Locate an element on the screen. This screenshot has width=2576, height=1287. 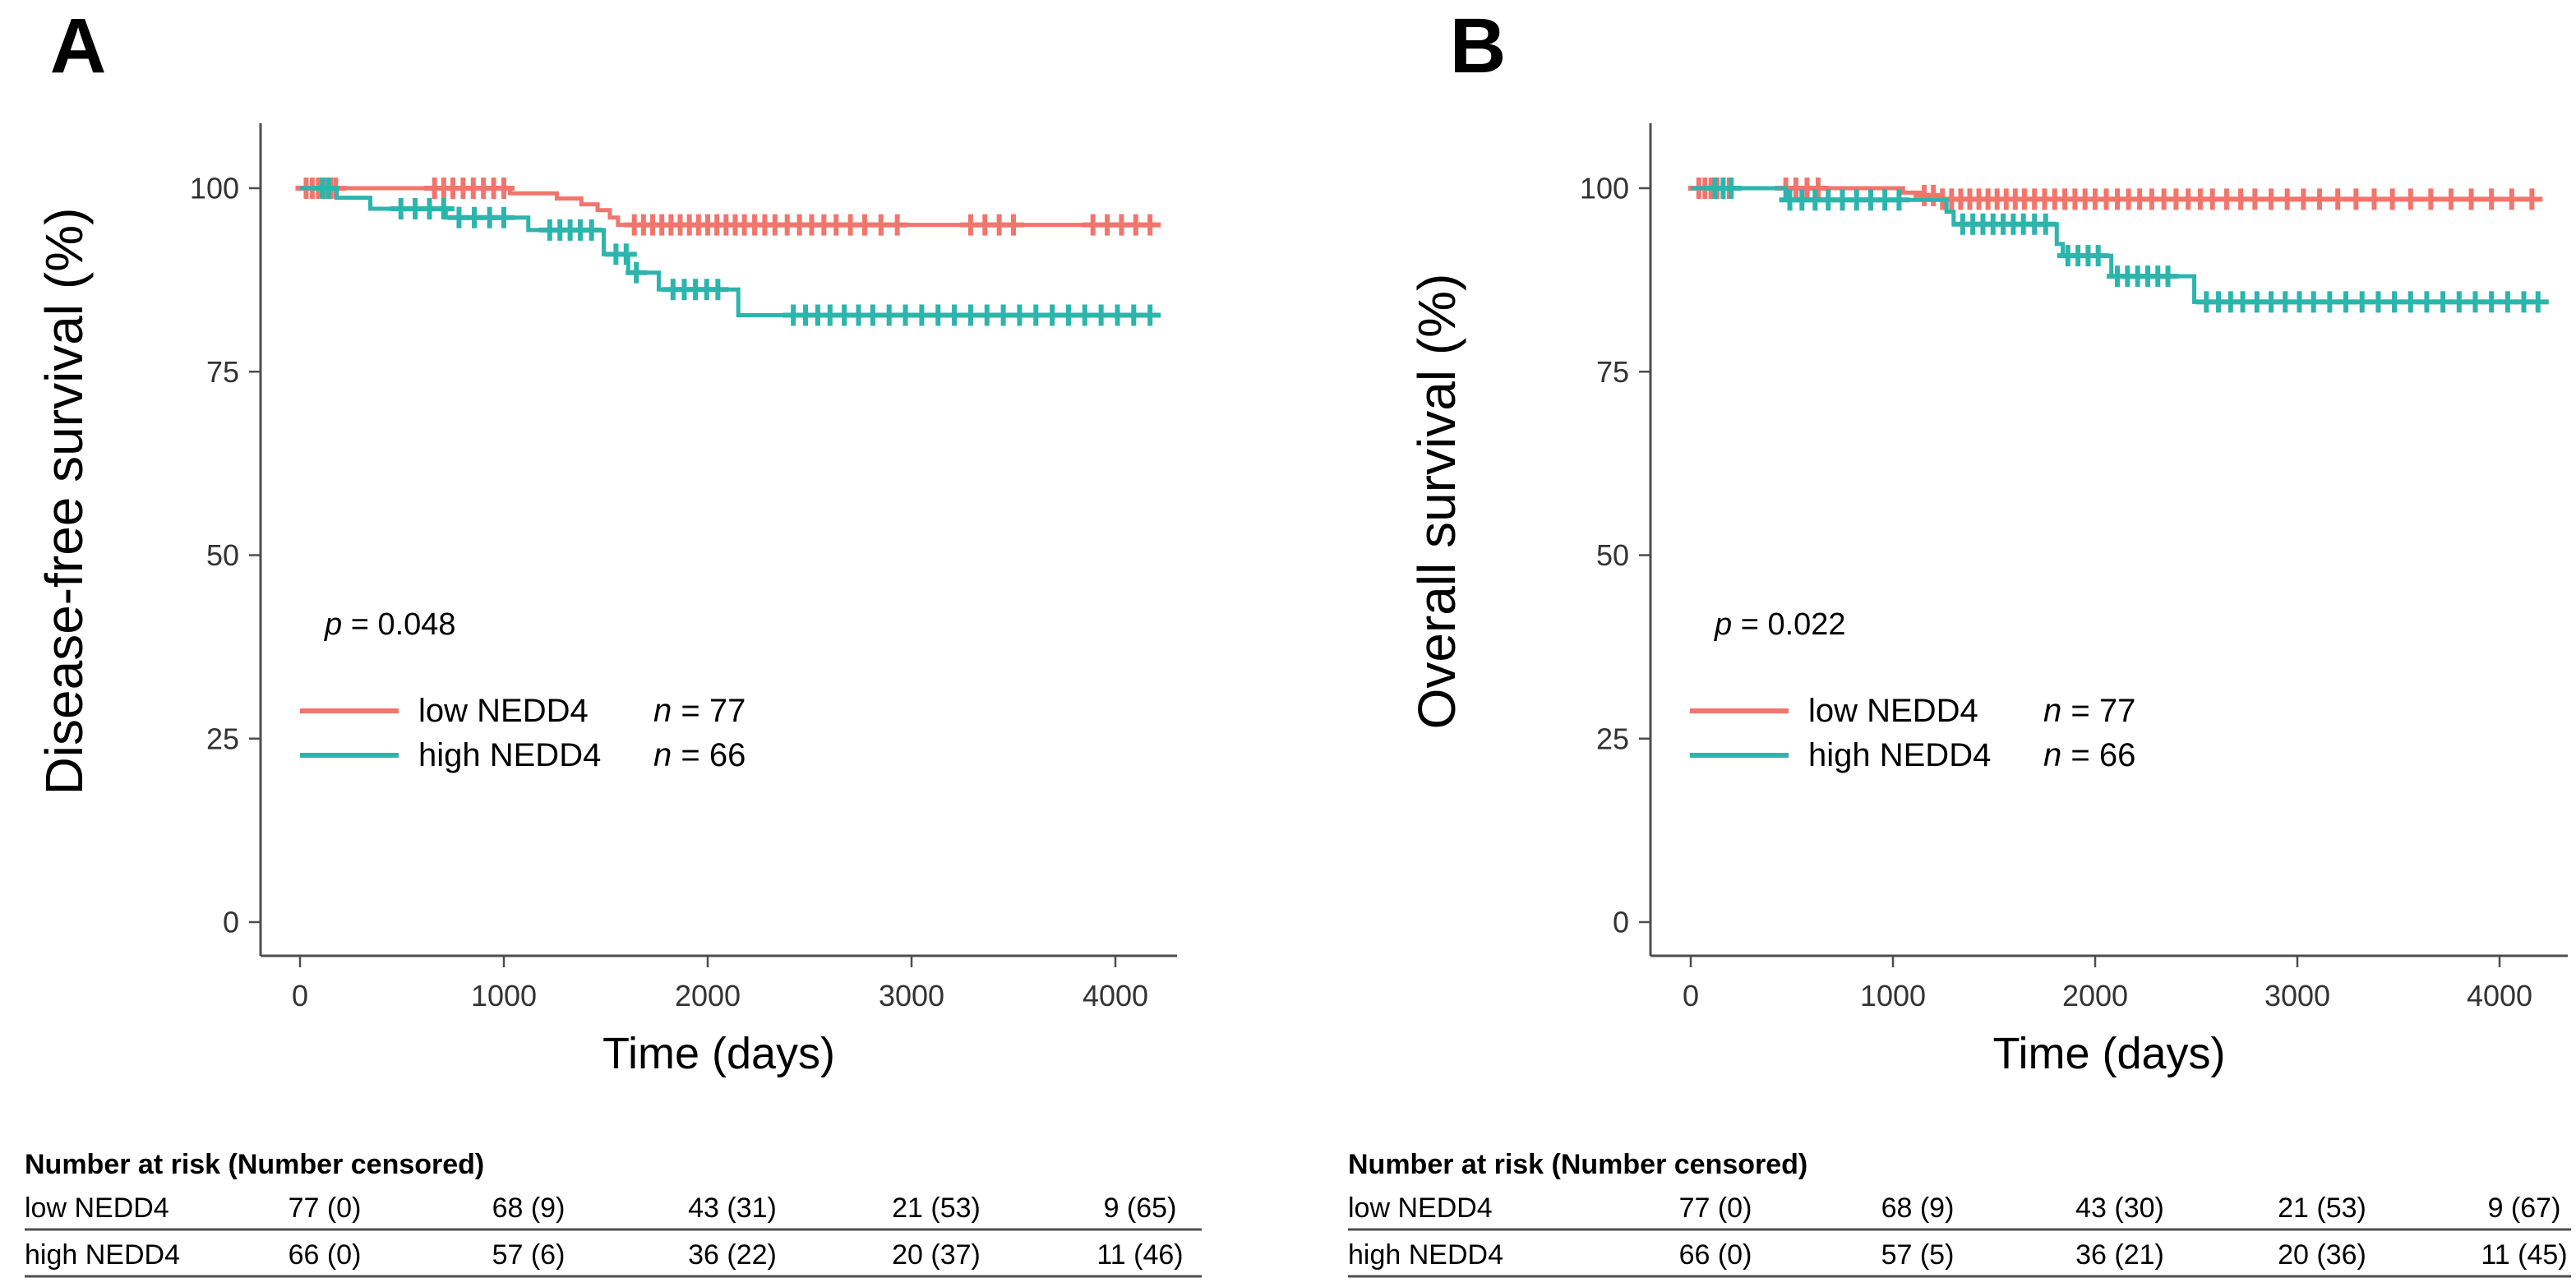
panel-letter-a: A is located at coordinates (78, 46).